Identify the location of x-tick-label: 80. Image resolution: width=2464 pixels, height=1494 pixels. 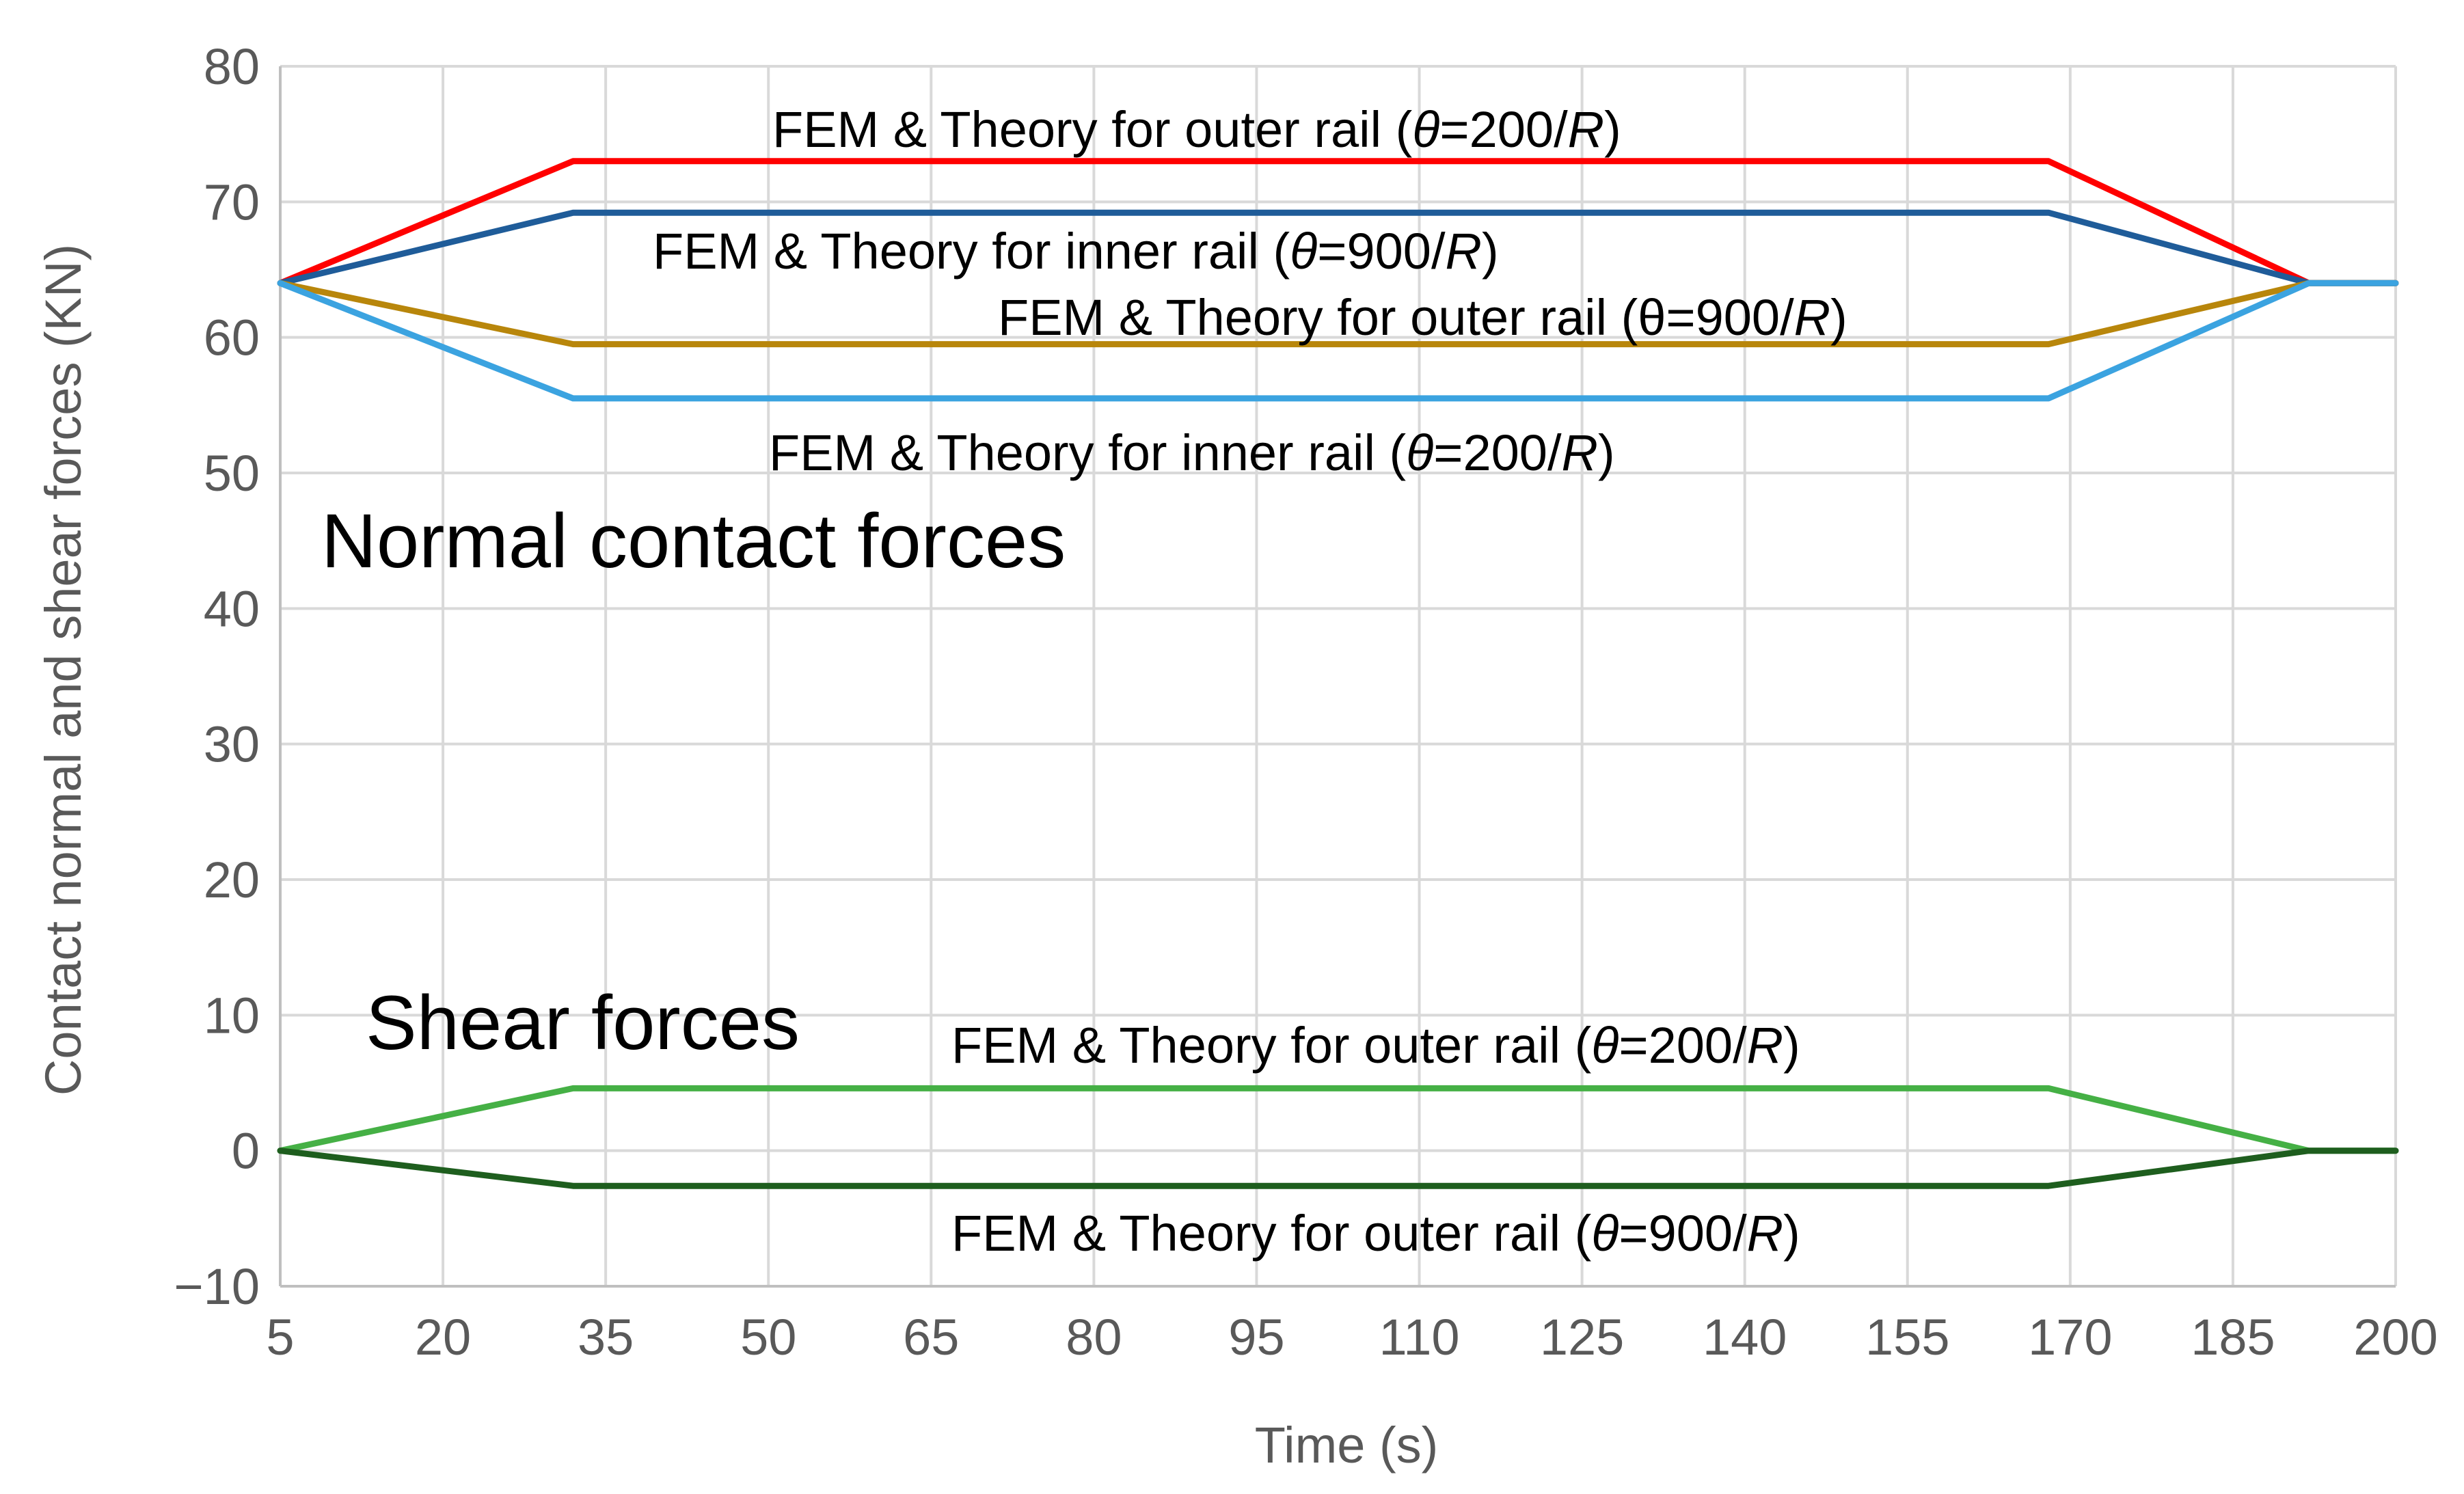
(1094, 1337).